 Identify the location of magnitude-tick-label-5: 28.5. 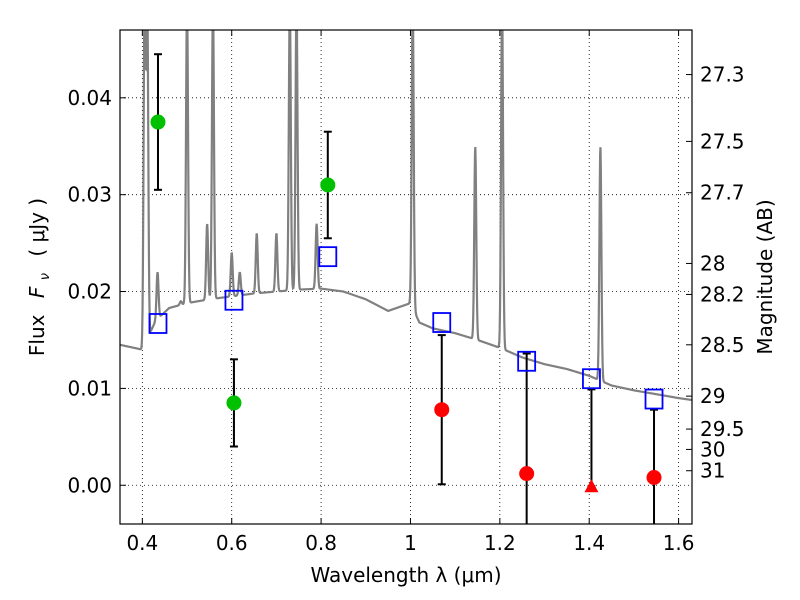
(722, 345).